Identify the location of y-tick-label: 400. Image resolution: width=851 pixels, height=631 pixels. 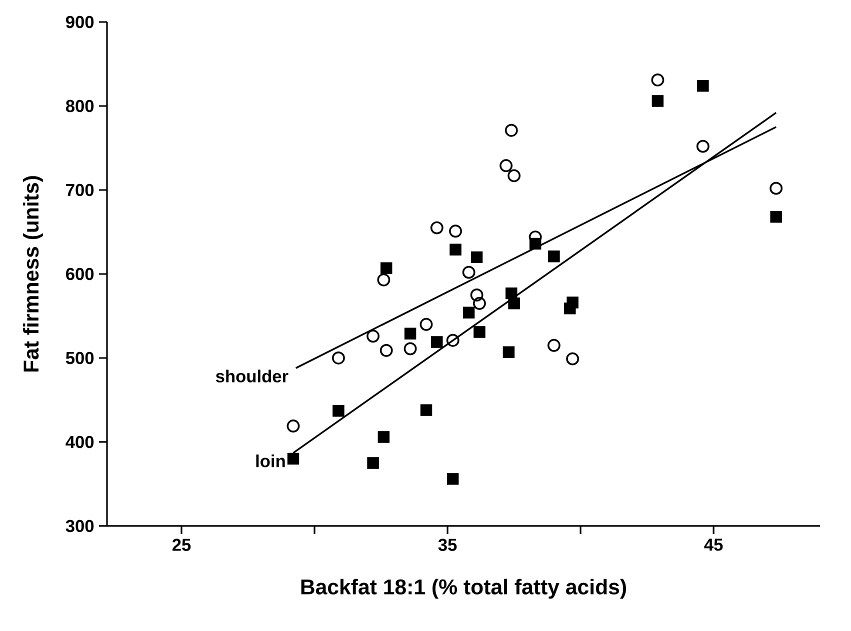
(80, 442).